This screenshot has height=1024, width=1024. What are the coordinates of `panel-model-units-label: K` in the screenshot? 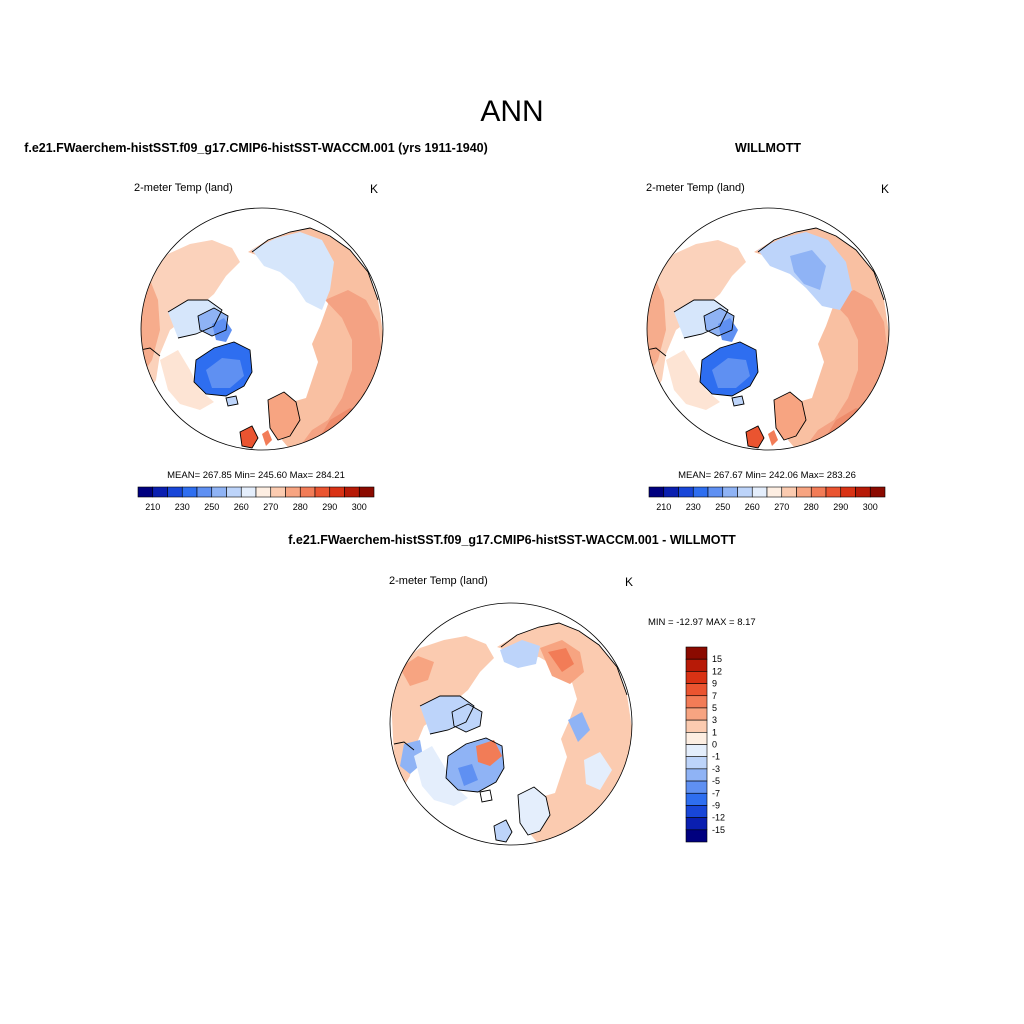 It's located at (374, 189).